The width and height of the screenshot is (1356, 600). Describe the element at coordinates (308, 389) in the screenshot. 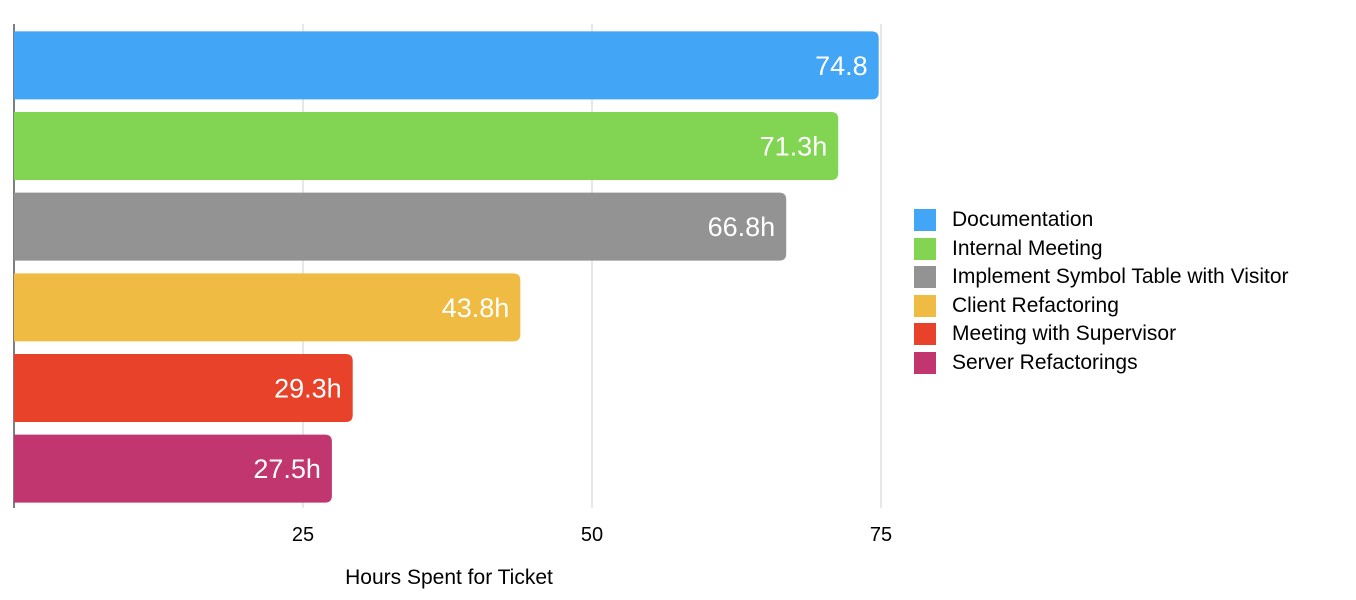

I see `bar-value-label: 29.3h` at that location.